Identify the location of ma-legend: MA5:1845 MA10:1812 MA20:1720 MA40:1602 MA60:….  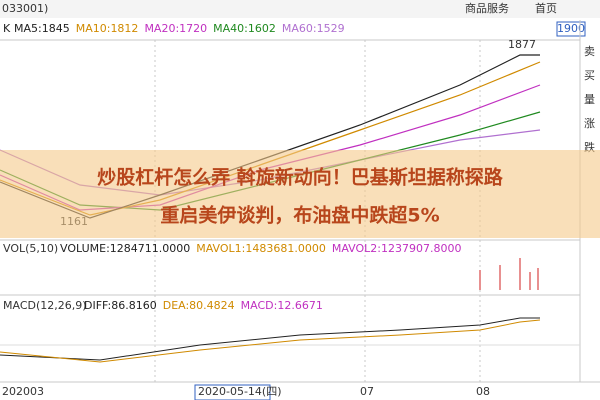
(179, 28).